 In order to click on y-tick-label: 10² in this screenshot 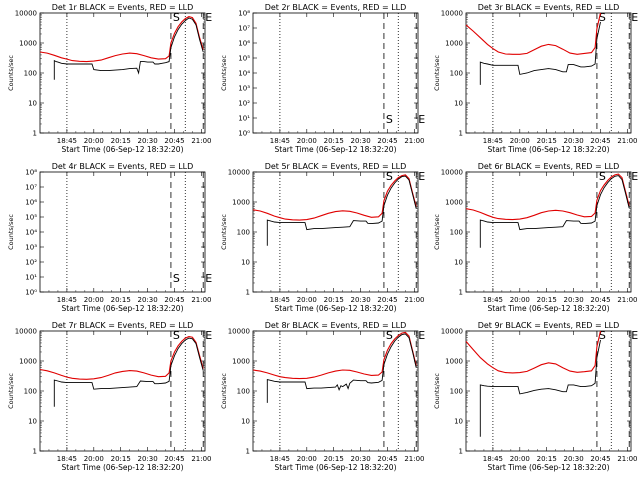, I will do `click(244, 104)`.